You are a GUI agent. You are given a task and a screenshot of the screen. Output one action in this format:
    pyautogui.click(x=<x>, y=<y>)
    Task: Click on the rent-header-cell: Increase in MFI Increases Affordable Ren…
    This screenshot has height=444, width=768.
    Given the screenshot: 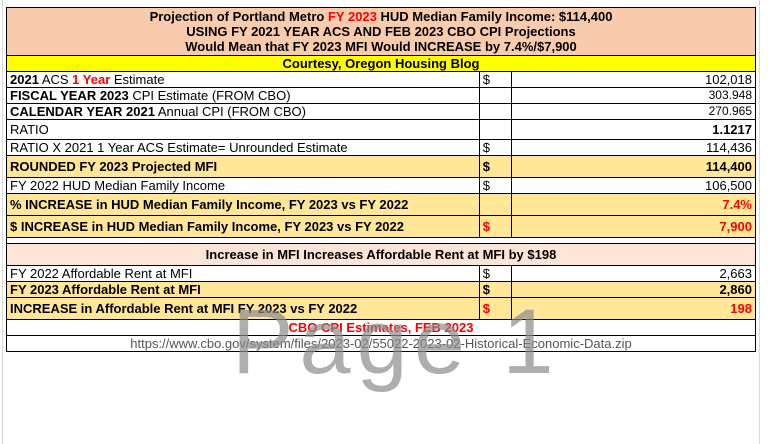 What is the action you would take?
    pyautogui.click(x=381, y=254)
    